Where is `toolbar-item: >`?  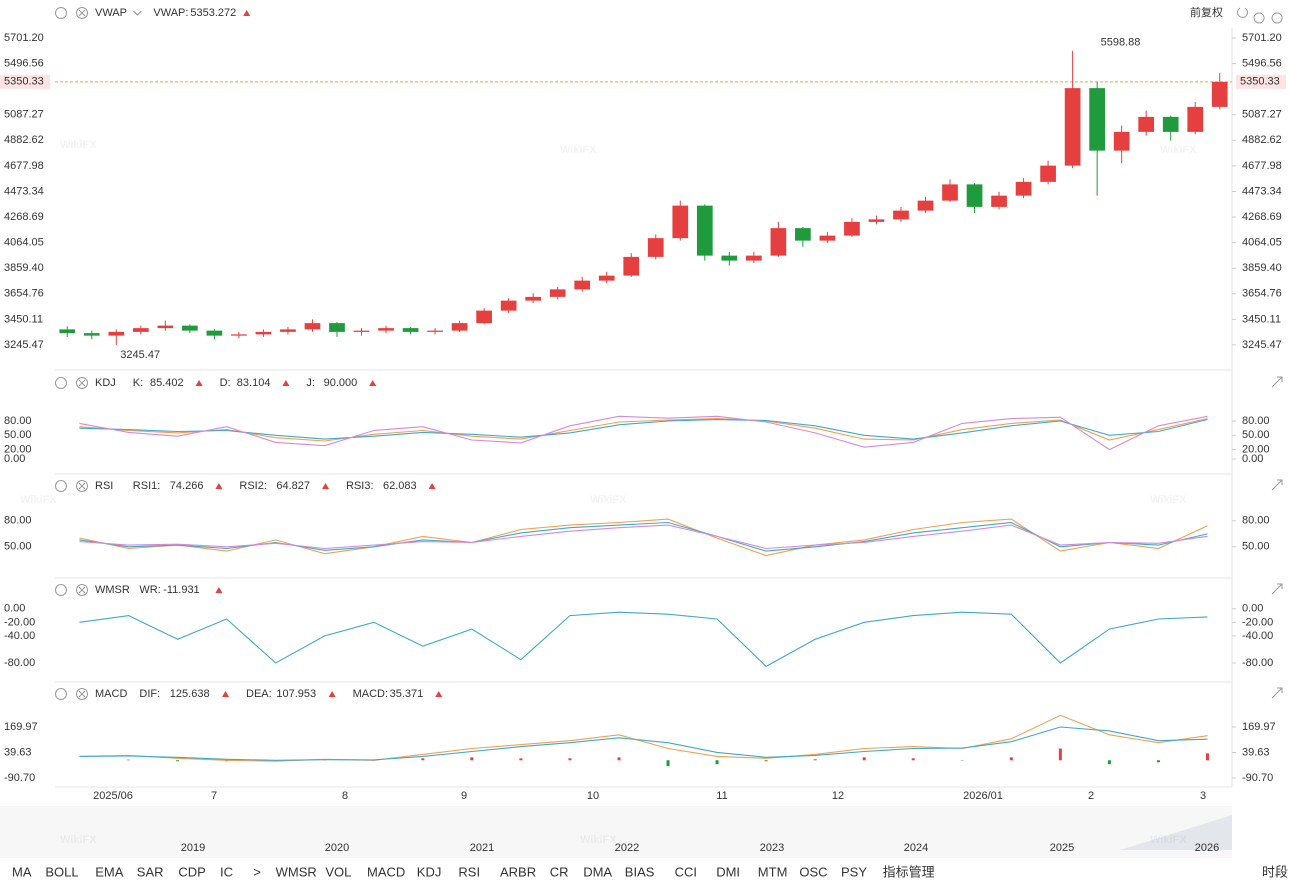
toolbar-item: > is located at coordinates (257, 871).